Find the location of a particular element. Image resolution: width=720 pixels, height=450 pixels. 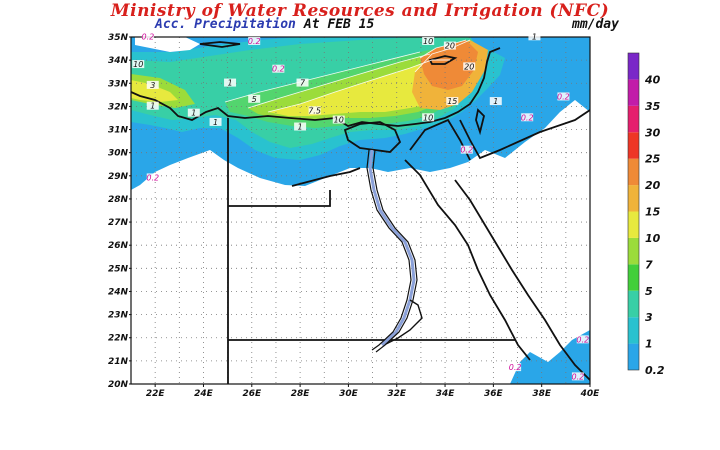

lake-nasser is located at coordinates (404, 322).